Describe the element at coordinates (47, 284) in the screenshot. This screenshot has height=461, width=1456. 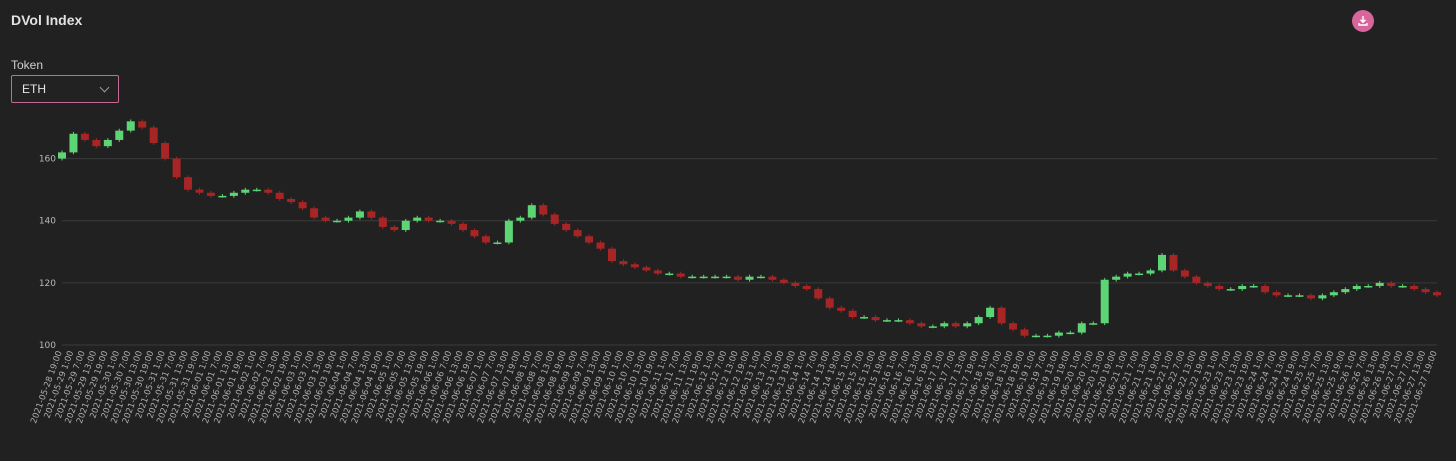
I see `y-tick-label: 120` at that location.